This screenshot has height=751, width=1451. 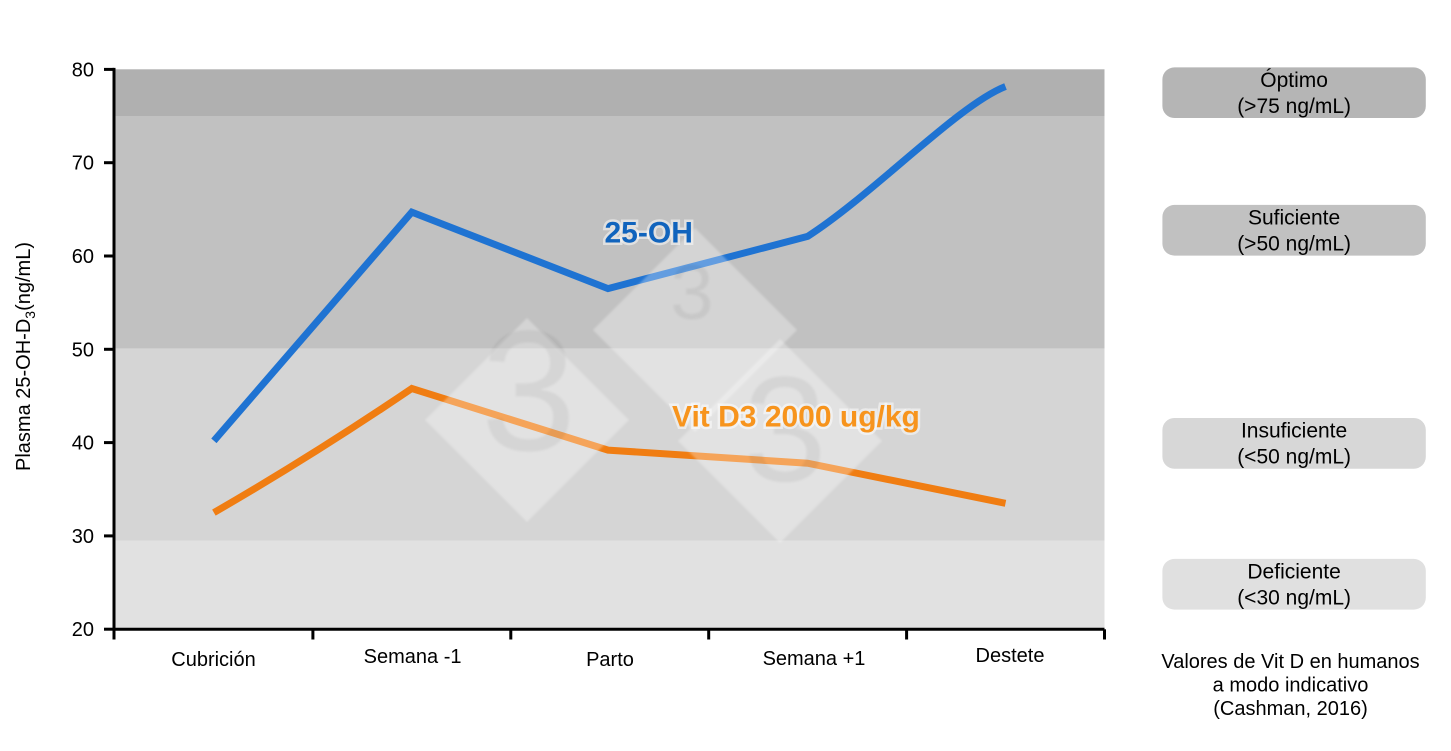 I want to click on svg-text: (>50 ng/mL), so click(x=1294, y=244).